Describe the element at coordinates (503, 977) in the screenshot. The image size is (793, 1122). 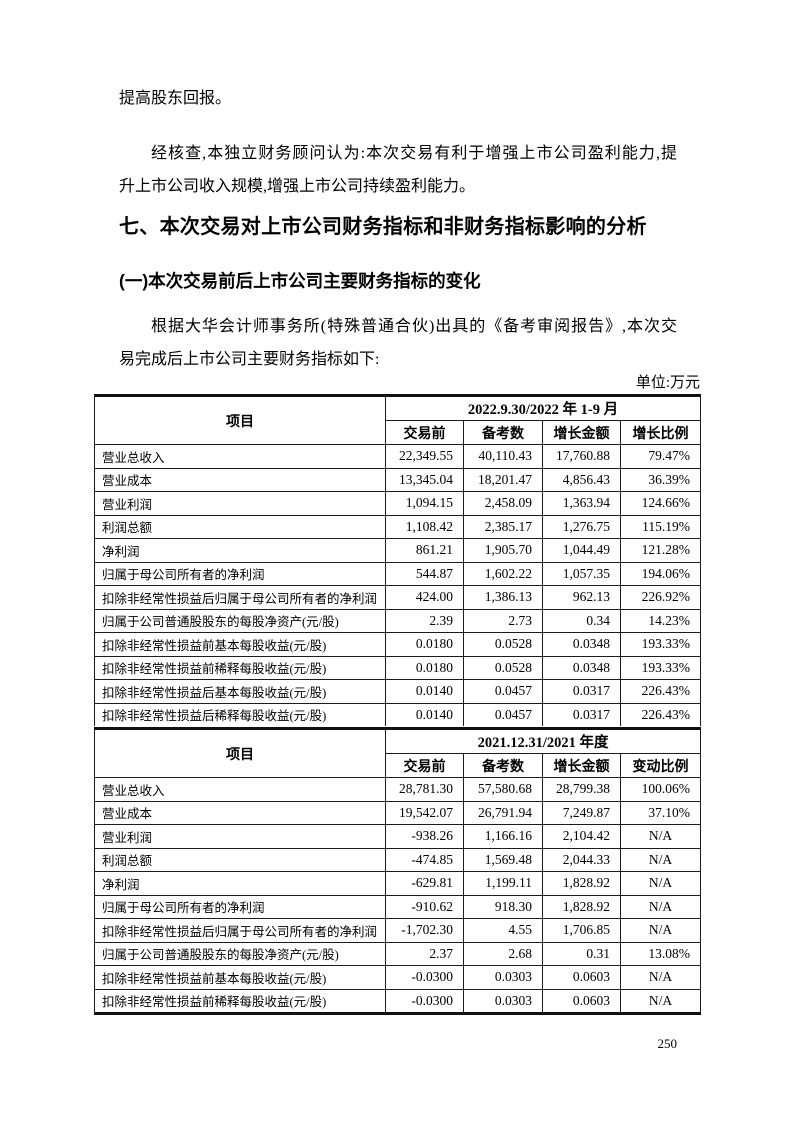
I see `cell-value: 0.0303` at that location.